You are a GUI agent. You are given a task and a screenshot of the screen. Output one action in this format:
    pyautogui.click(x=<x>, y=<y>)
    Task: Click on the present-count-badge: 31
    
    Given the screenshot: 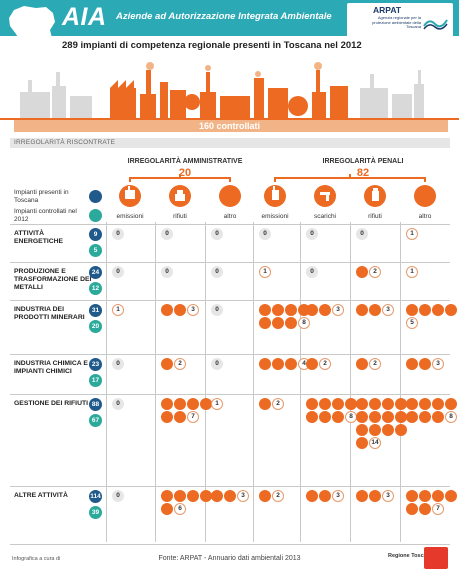 What is the action you would take?
    pyautogui.click(x=95, y=310)
    